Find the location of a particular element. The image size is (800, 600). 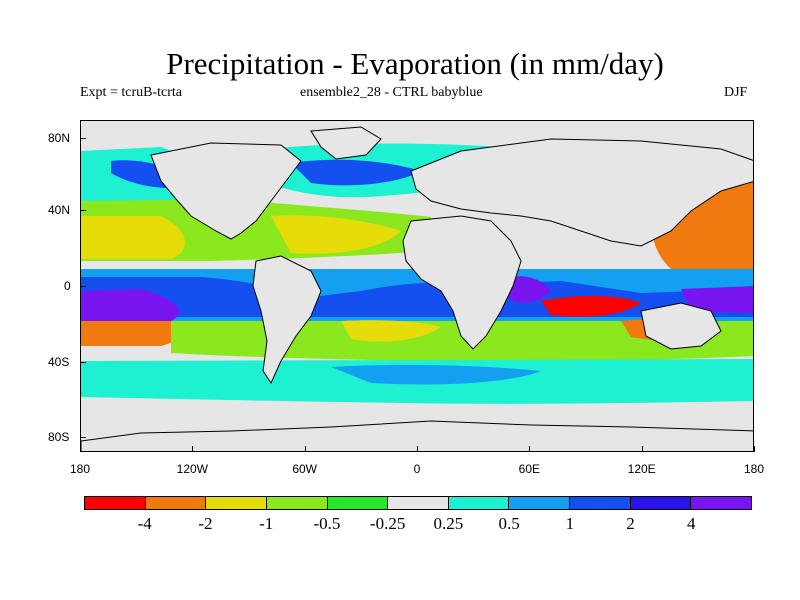

colorbar-label: -2 is located at coordinates (205, 523).